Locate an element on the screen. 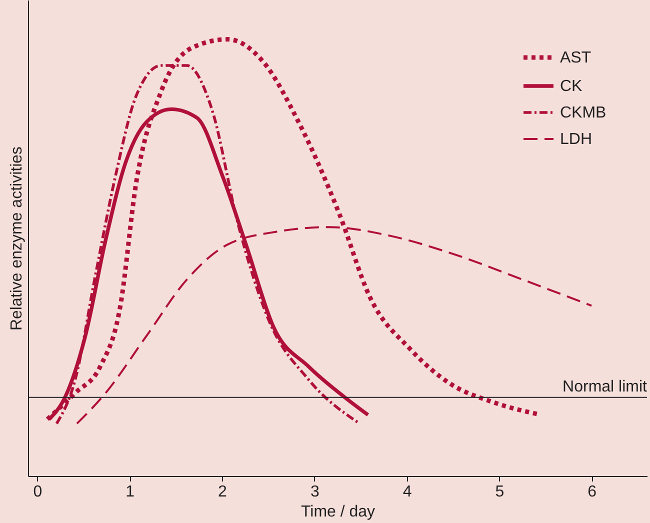  ref-line-label: Normal limit is located at coordinates (605, 387).